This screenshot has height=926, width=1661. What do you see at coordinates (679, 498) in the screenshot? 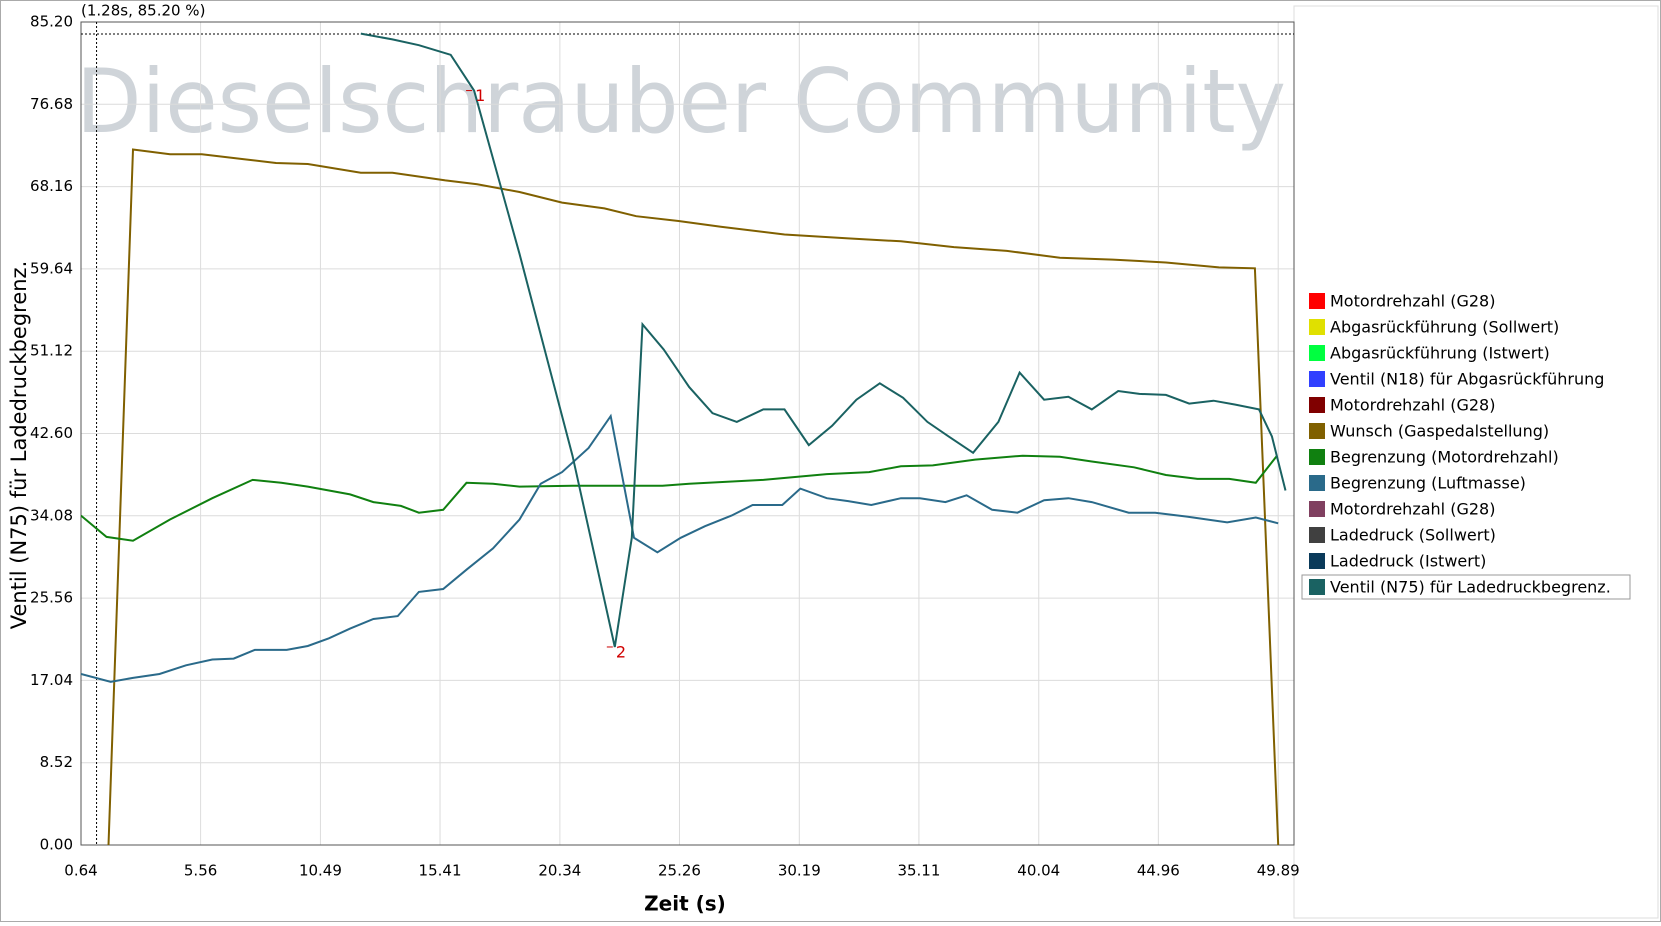
I see `series-line` at bounding box center [679, 498].